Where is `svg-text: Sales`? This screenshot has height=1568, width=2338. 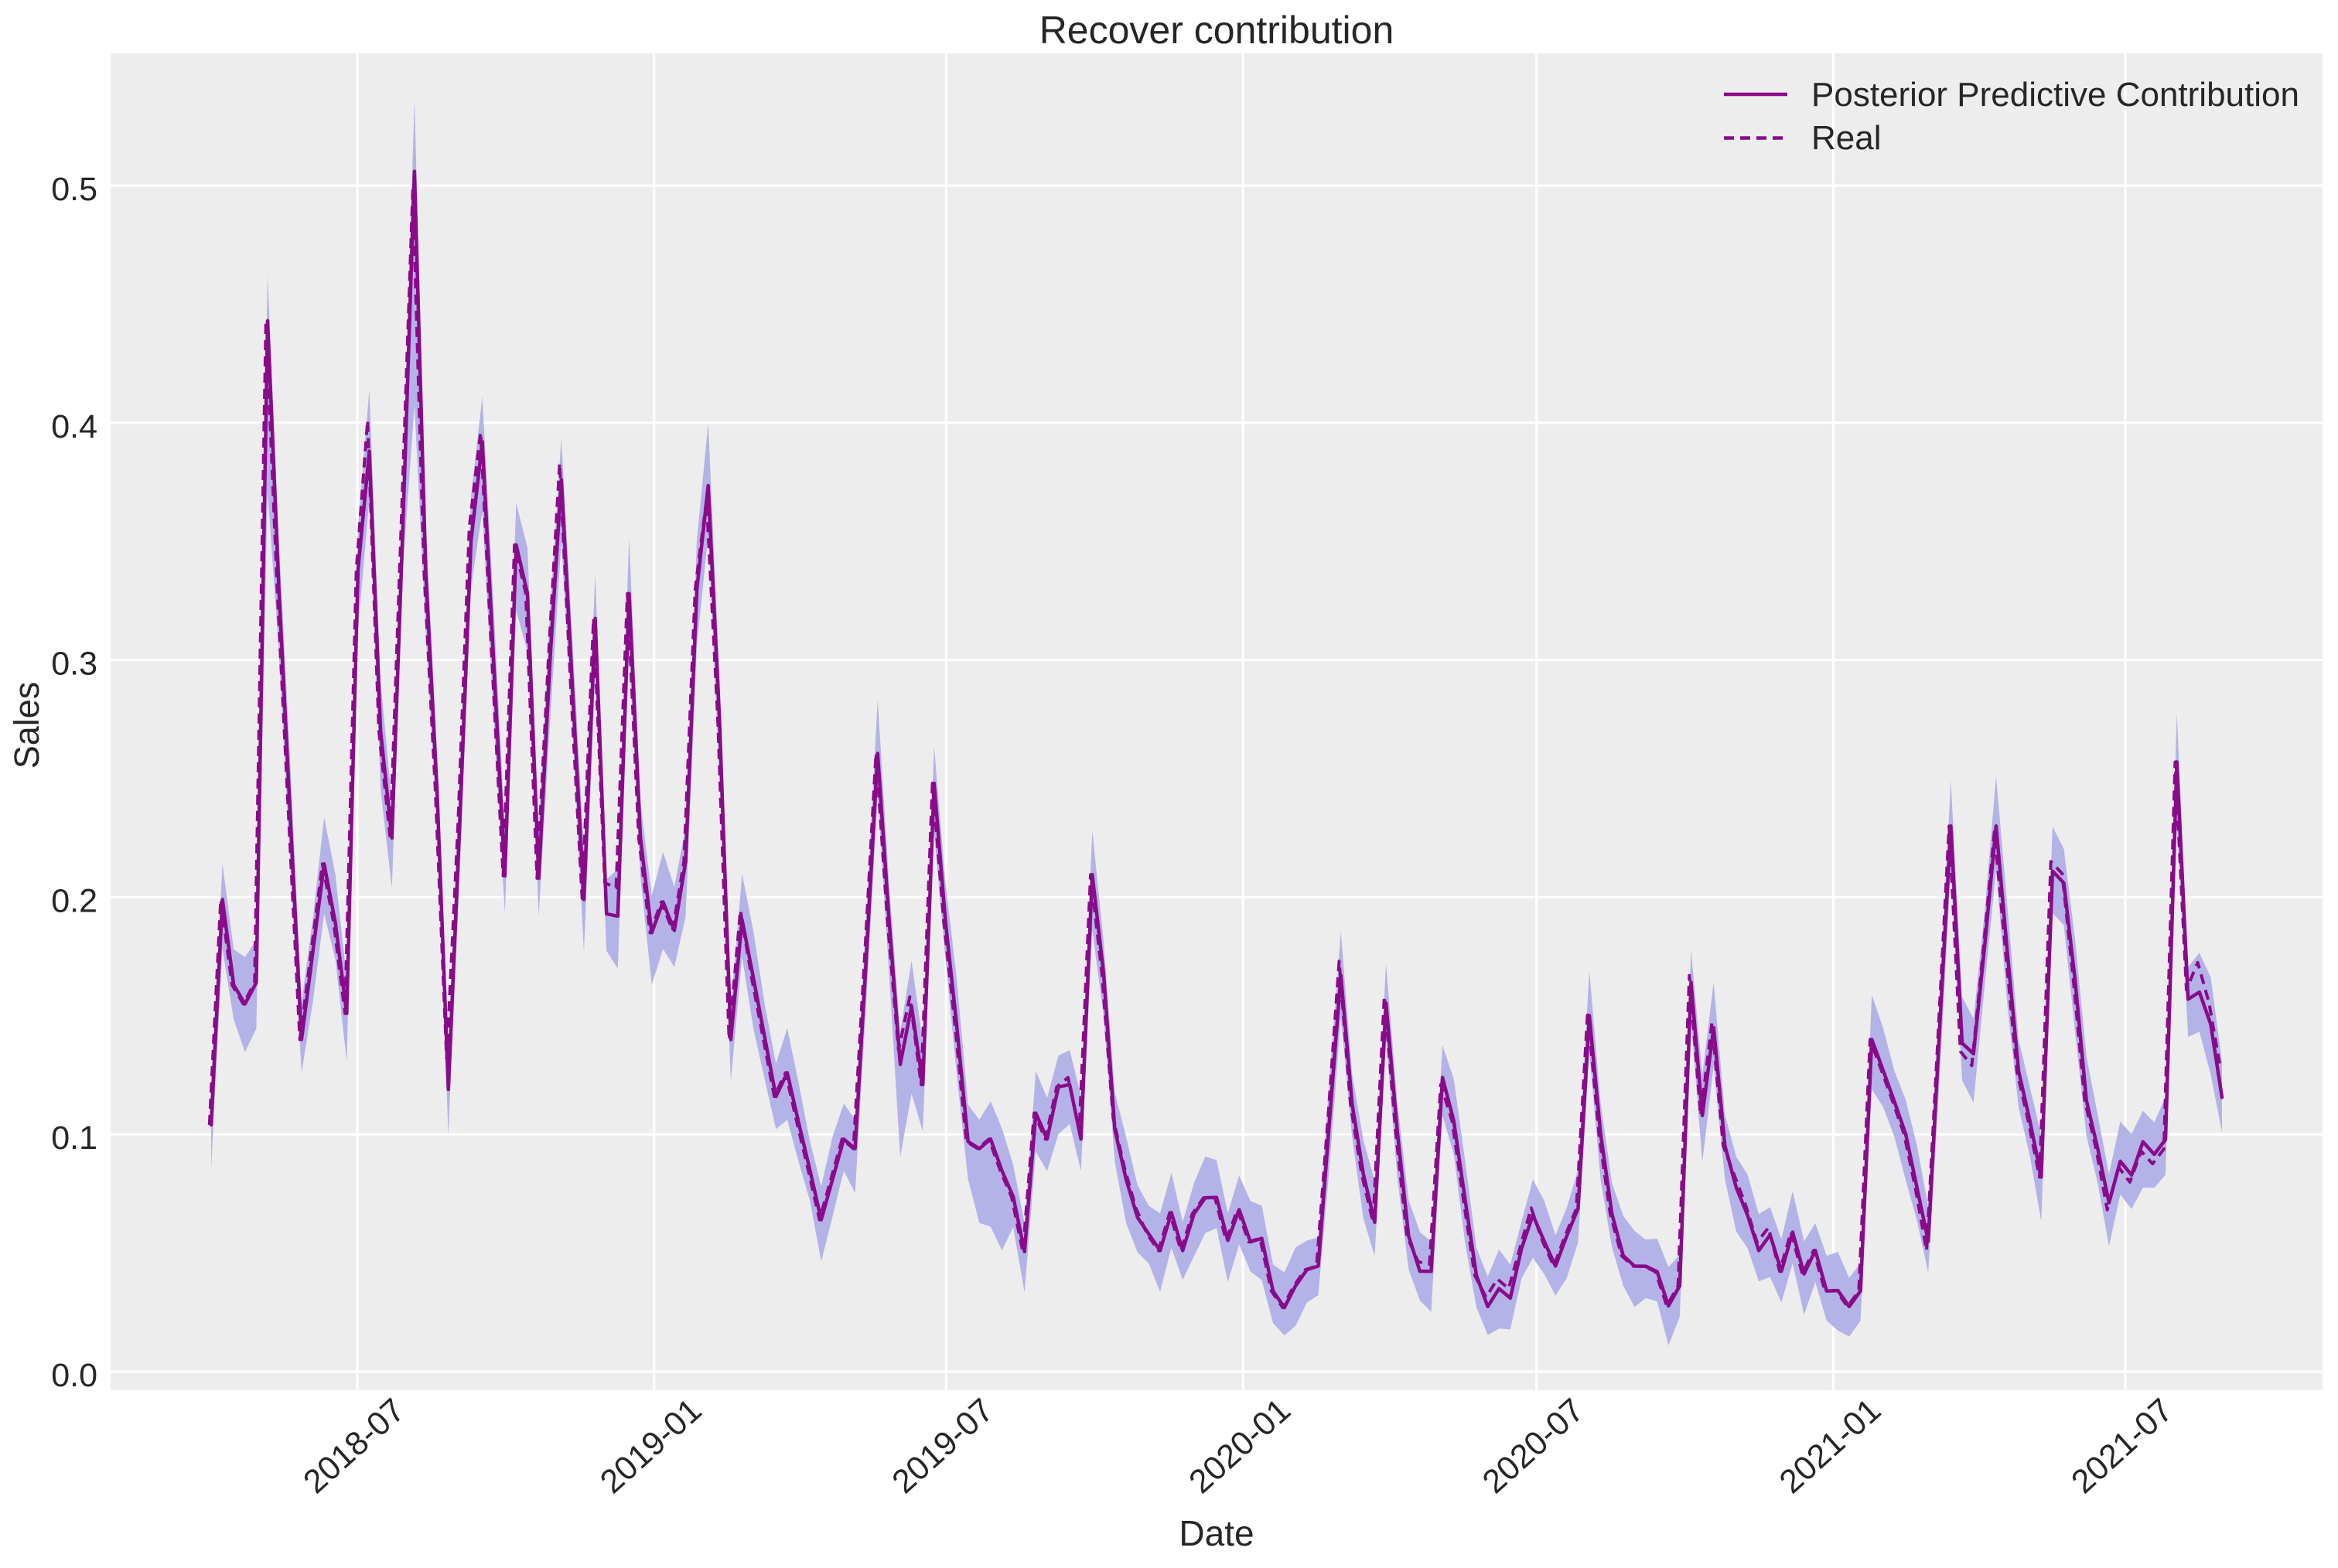
svg-text: Sales is located at coordinates (26, 725).